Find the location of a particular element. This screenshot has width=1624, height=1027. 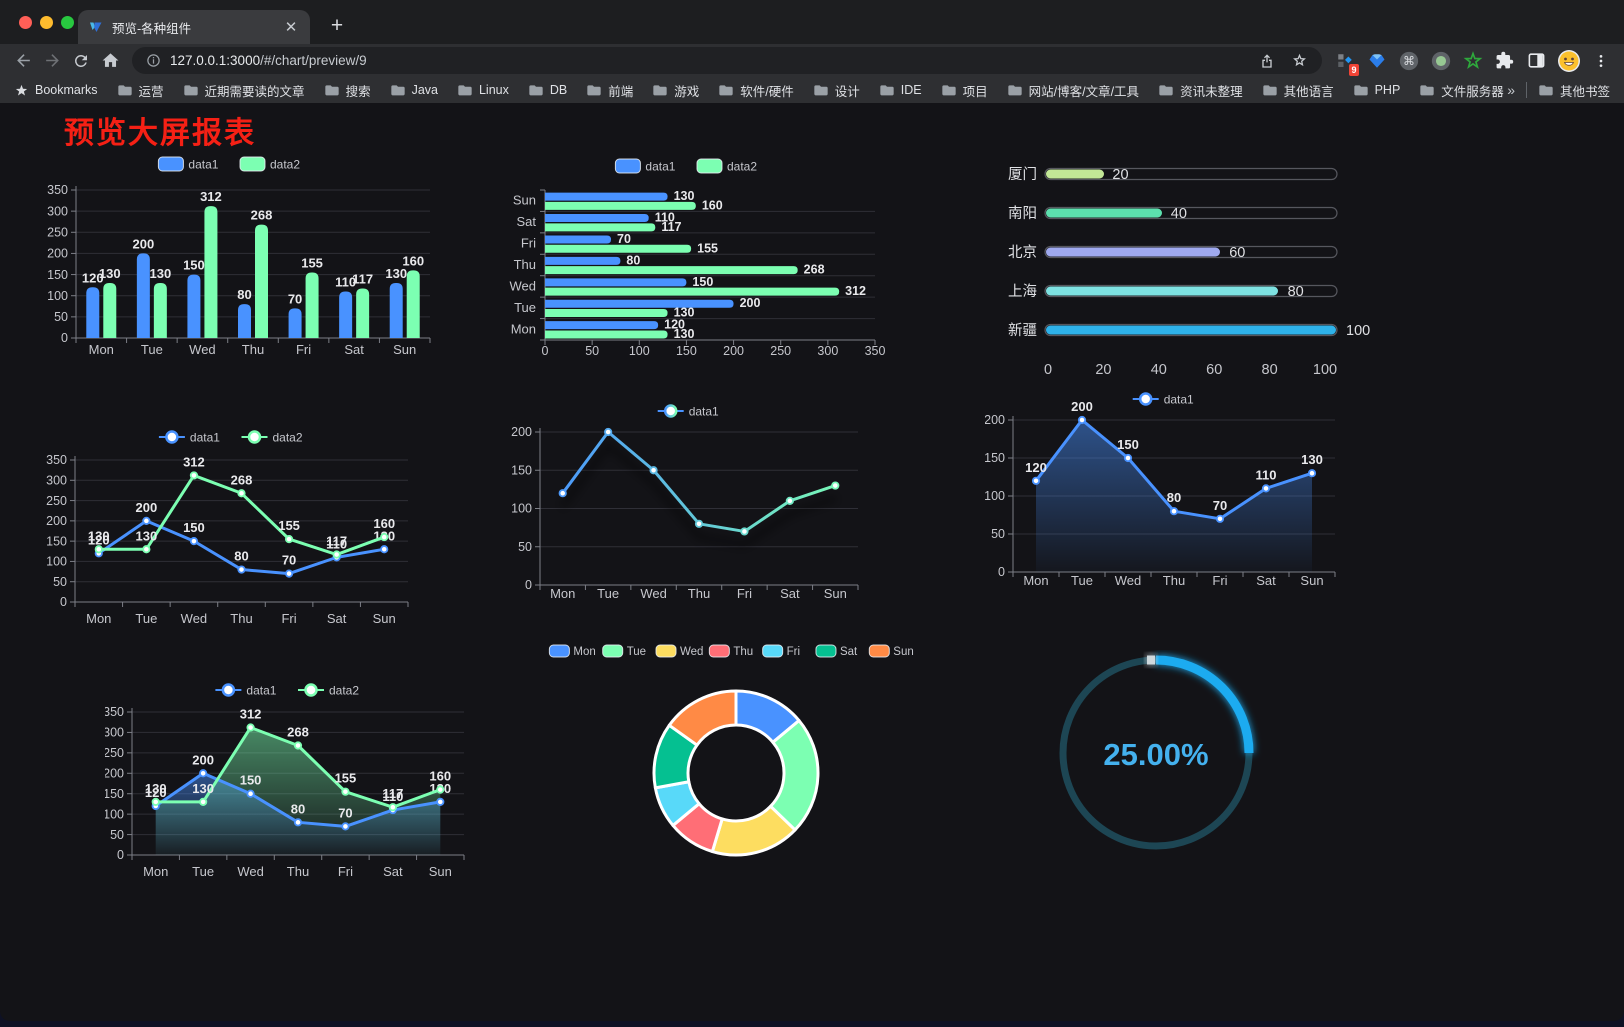

gauge-chart: 25.00% is located at coordinates (1160, 757).